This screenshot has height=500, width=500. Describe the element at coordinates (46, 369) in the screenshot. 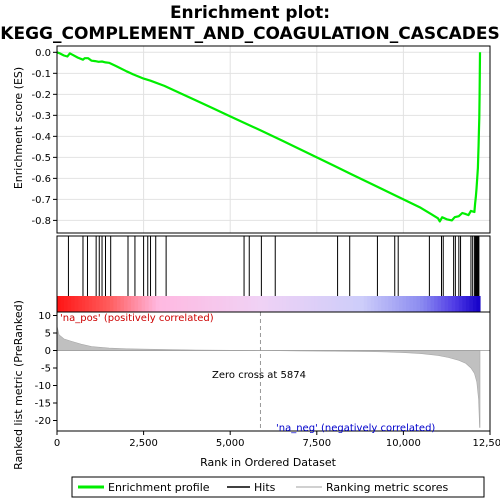

I see `rank-y-tick-label: -5` at that location.